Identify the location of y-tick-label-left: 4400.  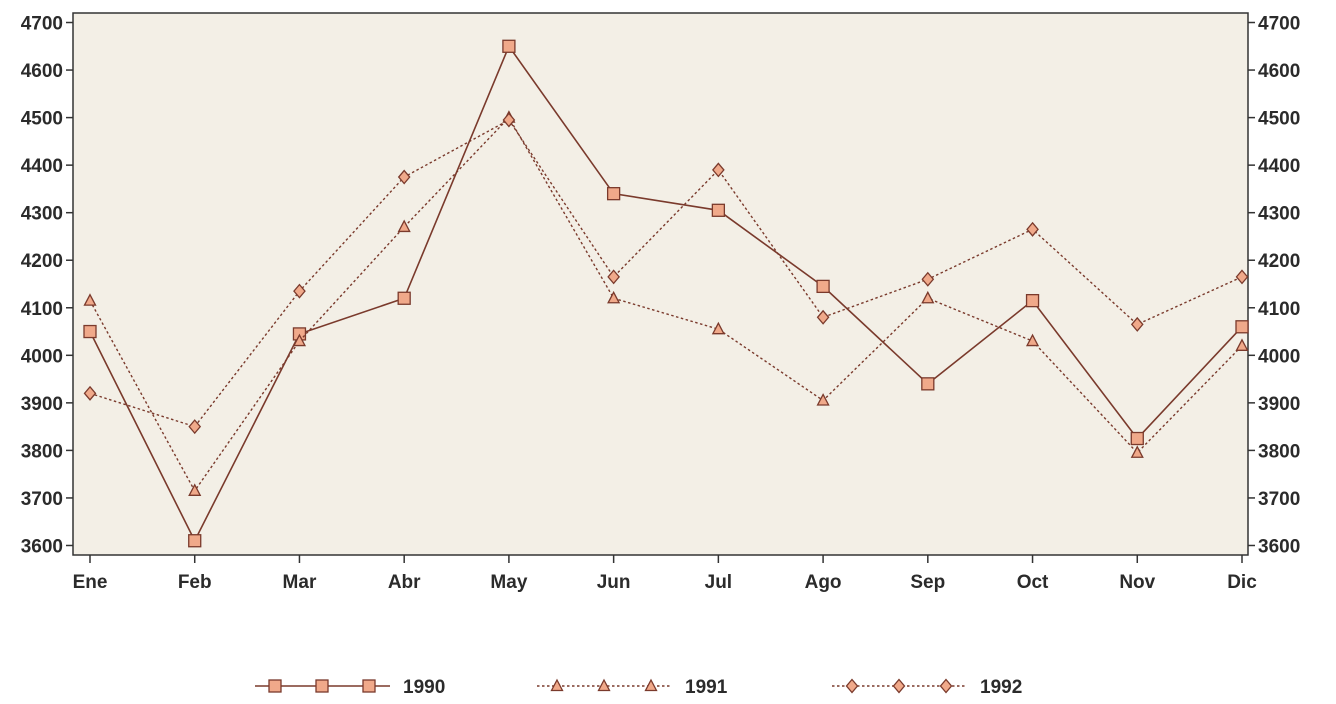
(42, 166).